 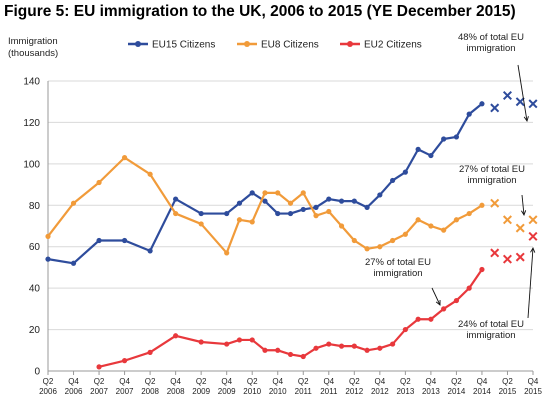 I want to click on annotation-text: 48% of total EU, so click(x=491, y=37).